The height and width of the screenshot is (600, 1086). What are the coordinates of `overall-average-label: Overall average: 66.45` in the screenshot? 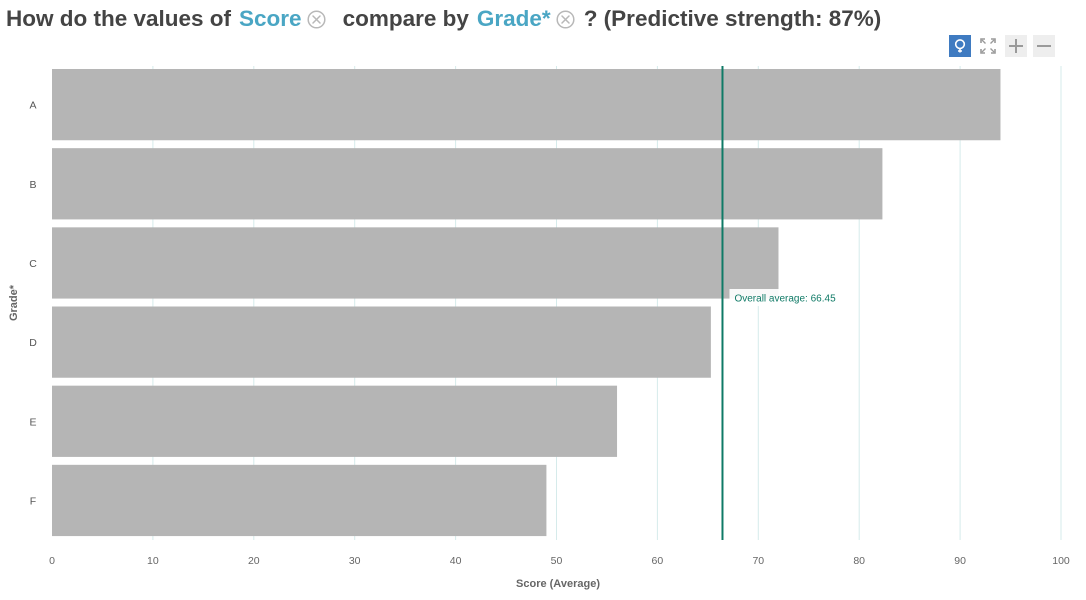 It's located at (785, 299).